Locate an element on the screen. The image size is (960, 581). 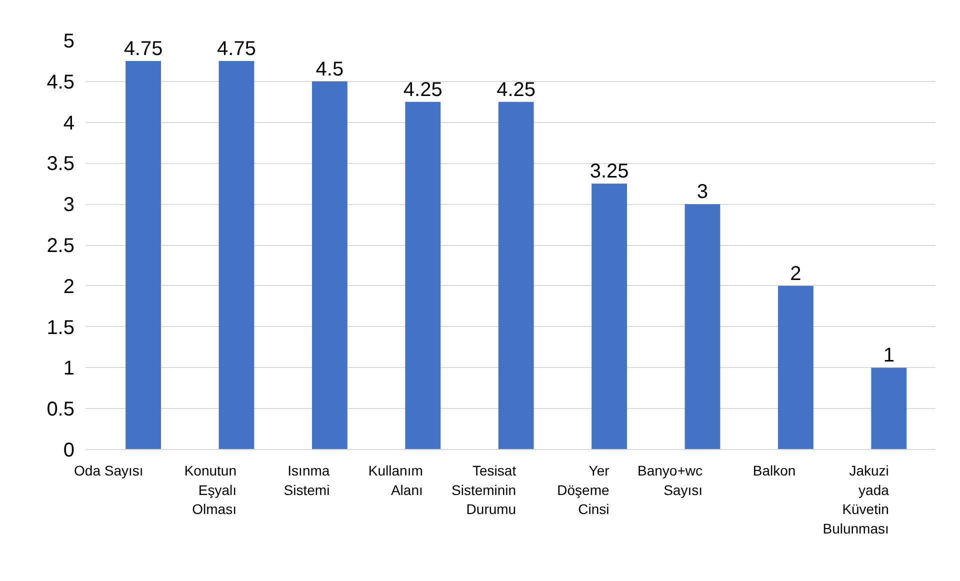
x-tick-label: Kullanım Alanı is located at coordinates (395, 480).